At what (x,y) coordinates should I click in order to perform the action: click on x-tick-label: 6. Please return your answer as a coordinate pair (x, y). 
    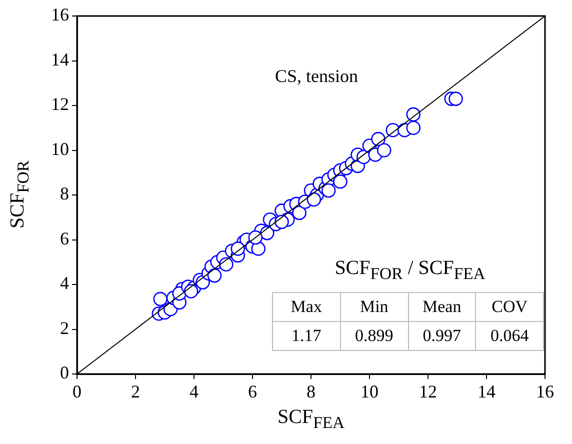
    Looking at the image, I should click on (252, 392).